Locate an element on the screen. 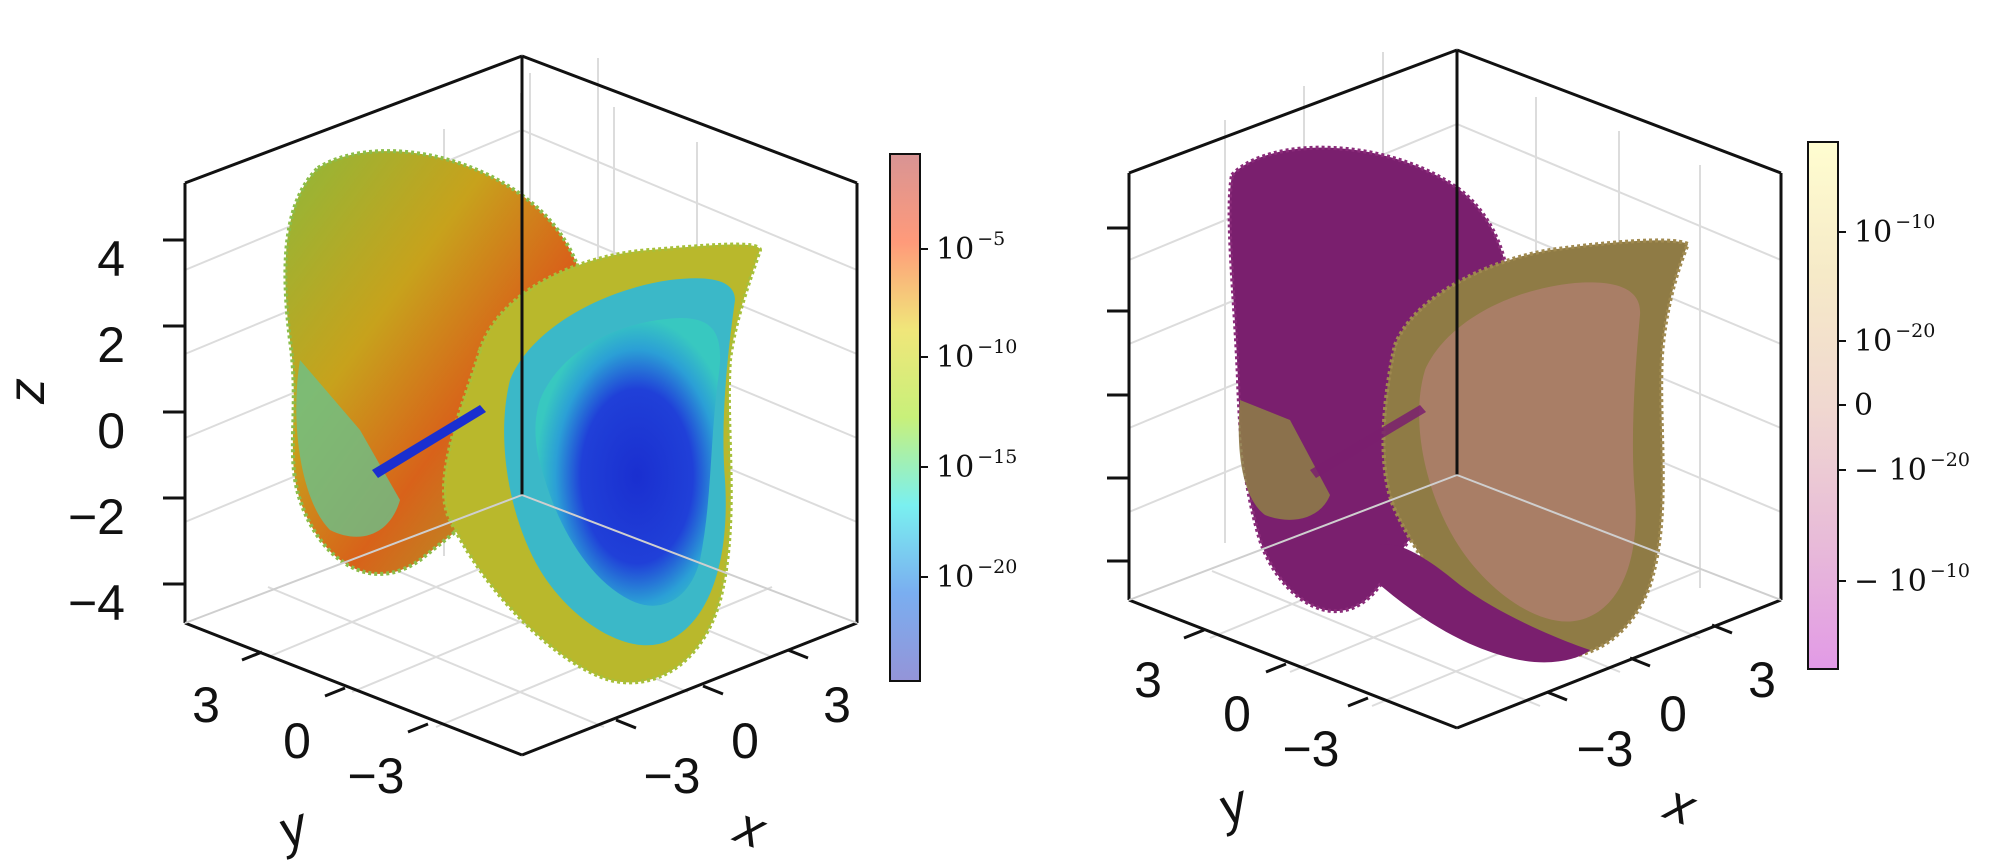 The height and width of the screenshot is (867, 1996). colorbar-tick-exponent: −5 is located at coordinates (991, 239).